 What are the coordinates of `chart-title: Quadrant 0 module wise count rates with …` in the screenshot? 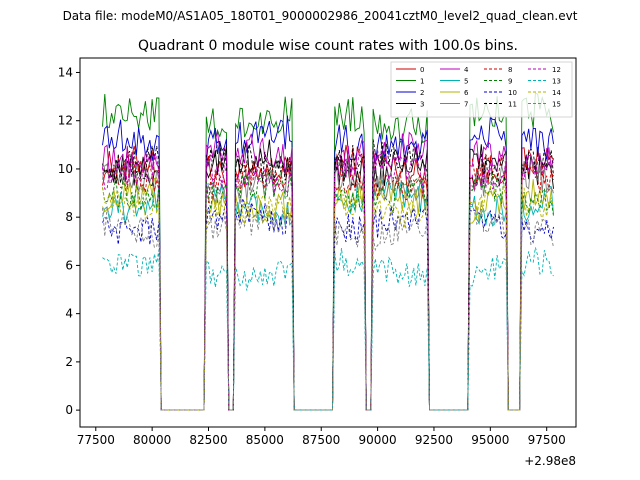 It's located at (328, 46).